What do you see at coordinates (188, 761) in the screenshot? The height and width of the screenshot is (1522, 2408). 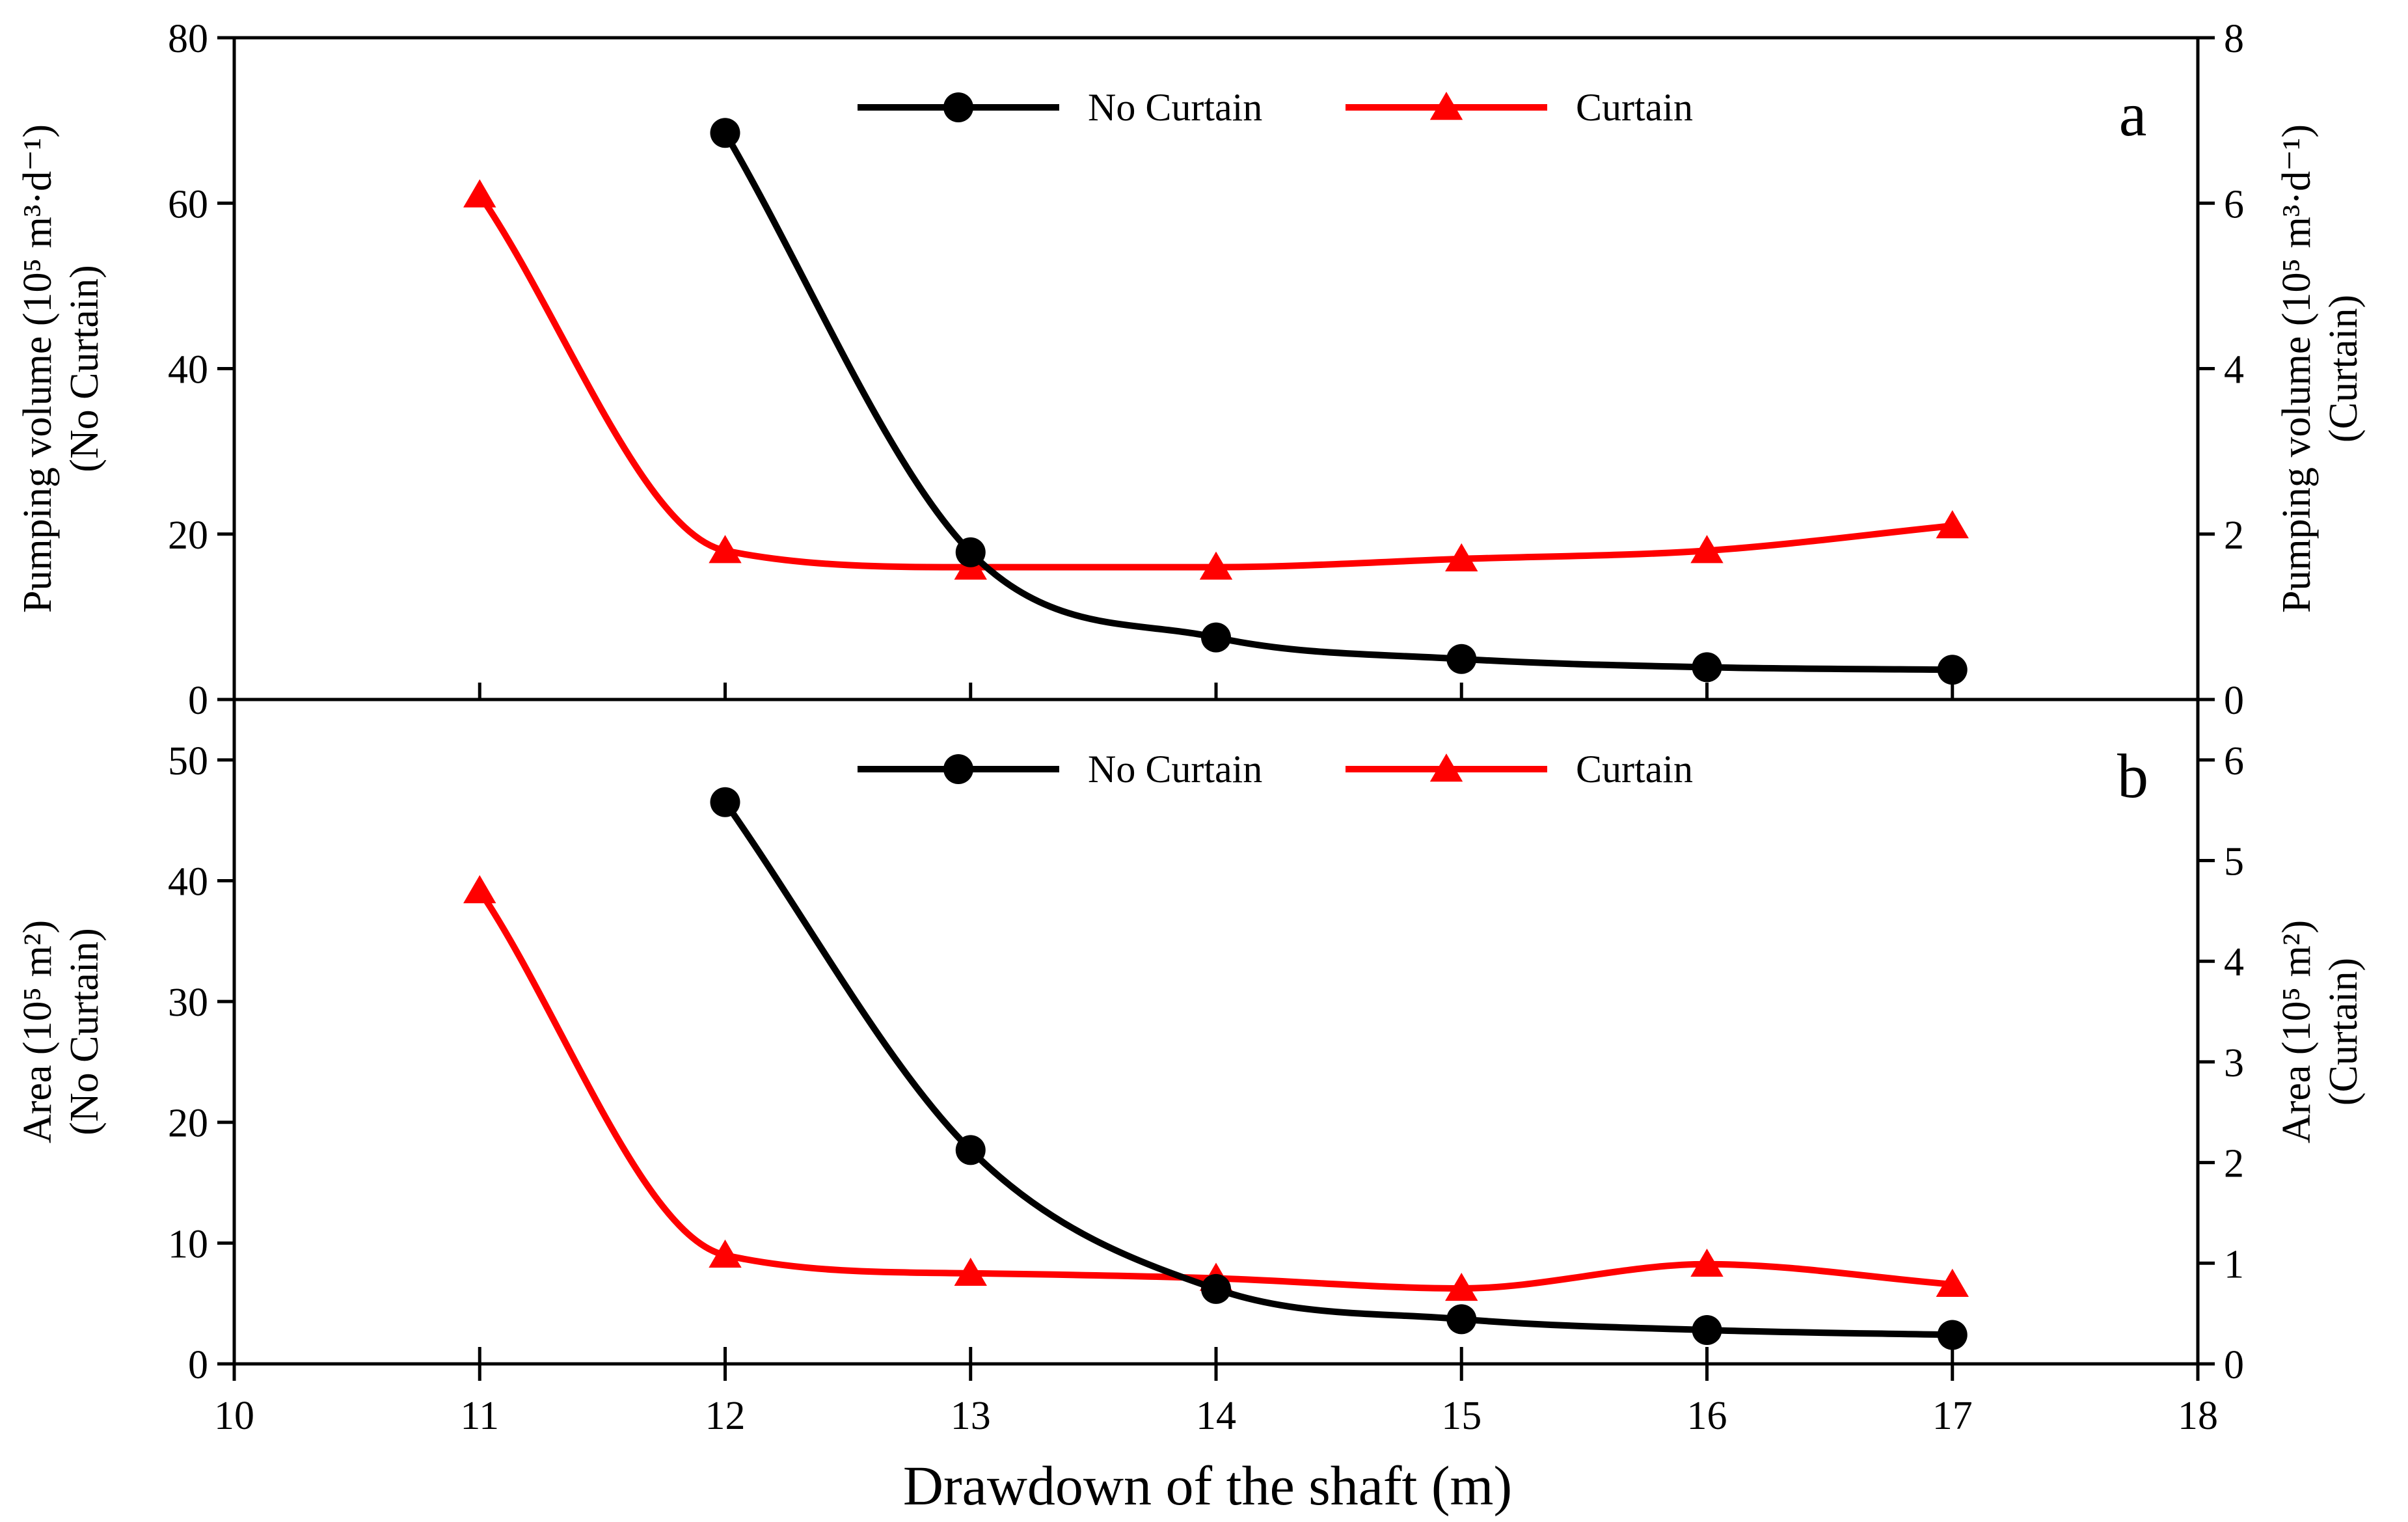 I see `left-tick-label: 50` at bounding box center [188, 761].